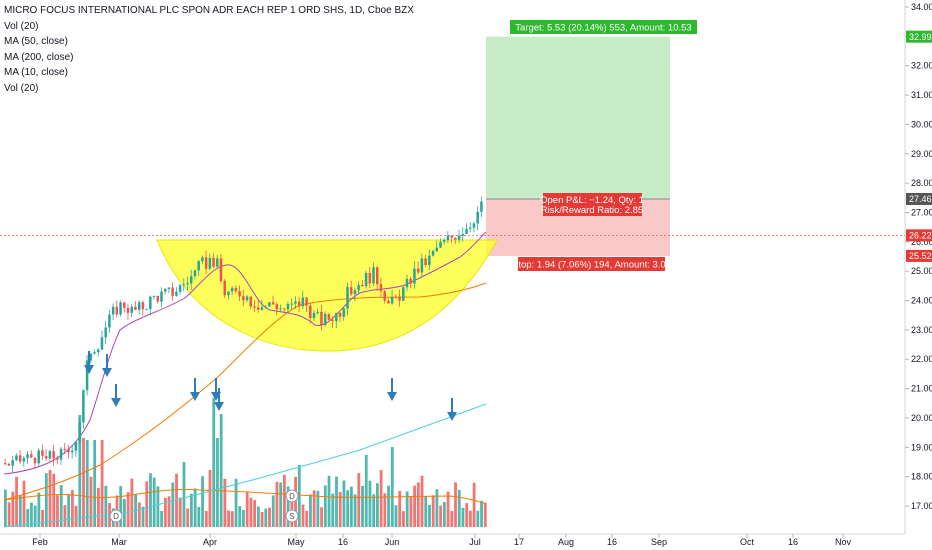 This screenshot has width=932, height=550. What do you see at coordinates (921, 301) in the screenshot?
I see `y-tick-label: 24.00` at bounding box center [921, 301].